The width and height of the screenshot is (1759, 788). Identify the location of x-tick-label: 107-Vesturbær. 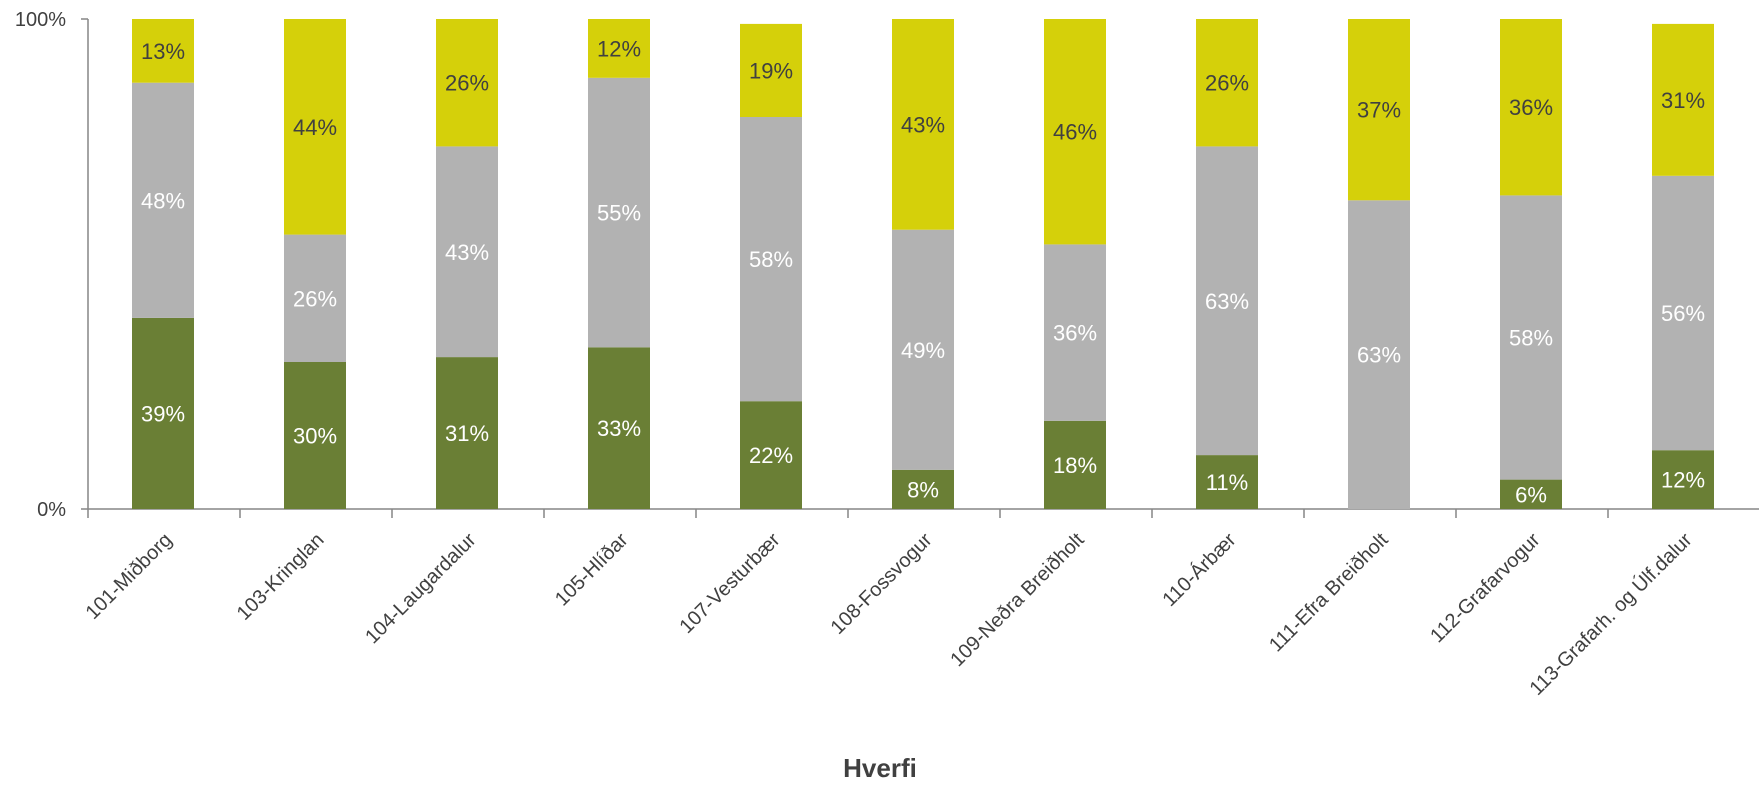
(729, 583).